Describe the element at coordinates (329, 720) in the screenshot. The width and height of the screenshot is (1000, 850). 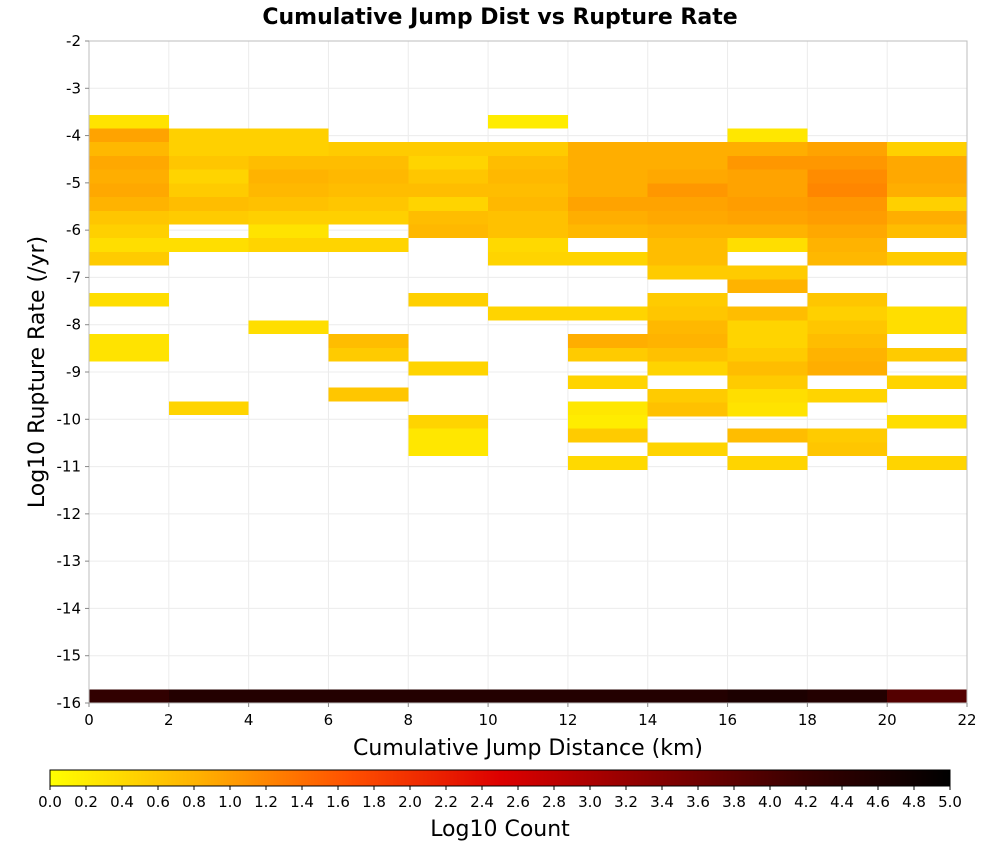
I see `x-tick-label: 6` at that location.